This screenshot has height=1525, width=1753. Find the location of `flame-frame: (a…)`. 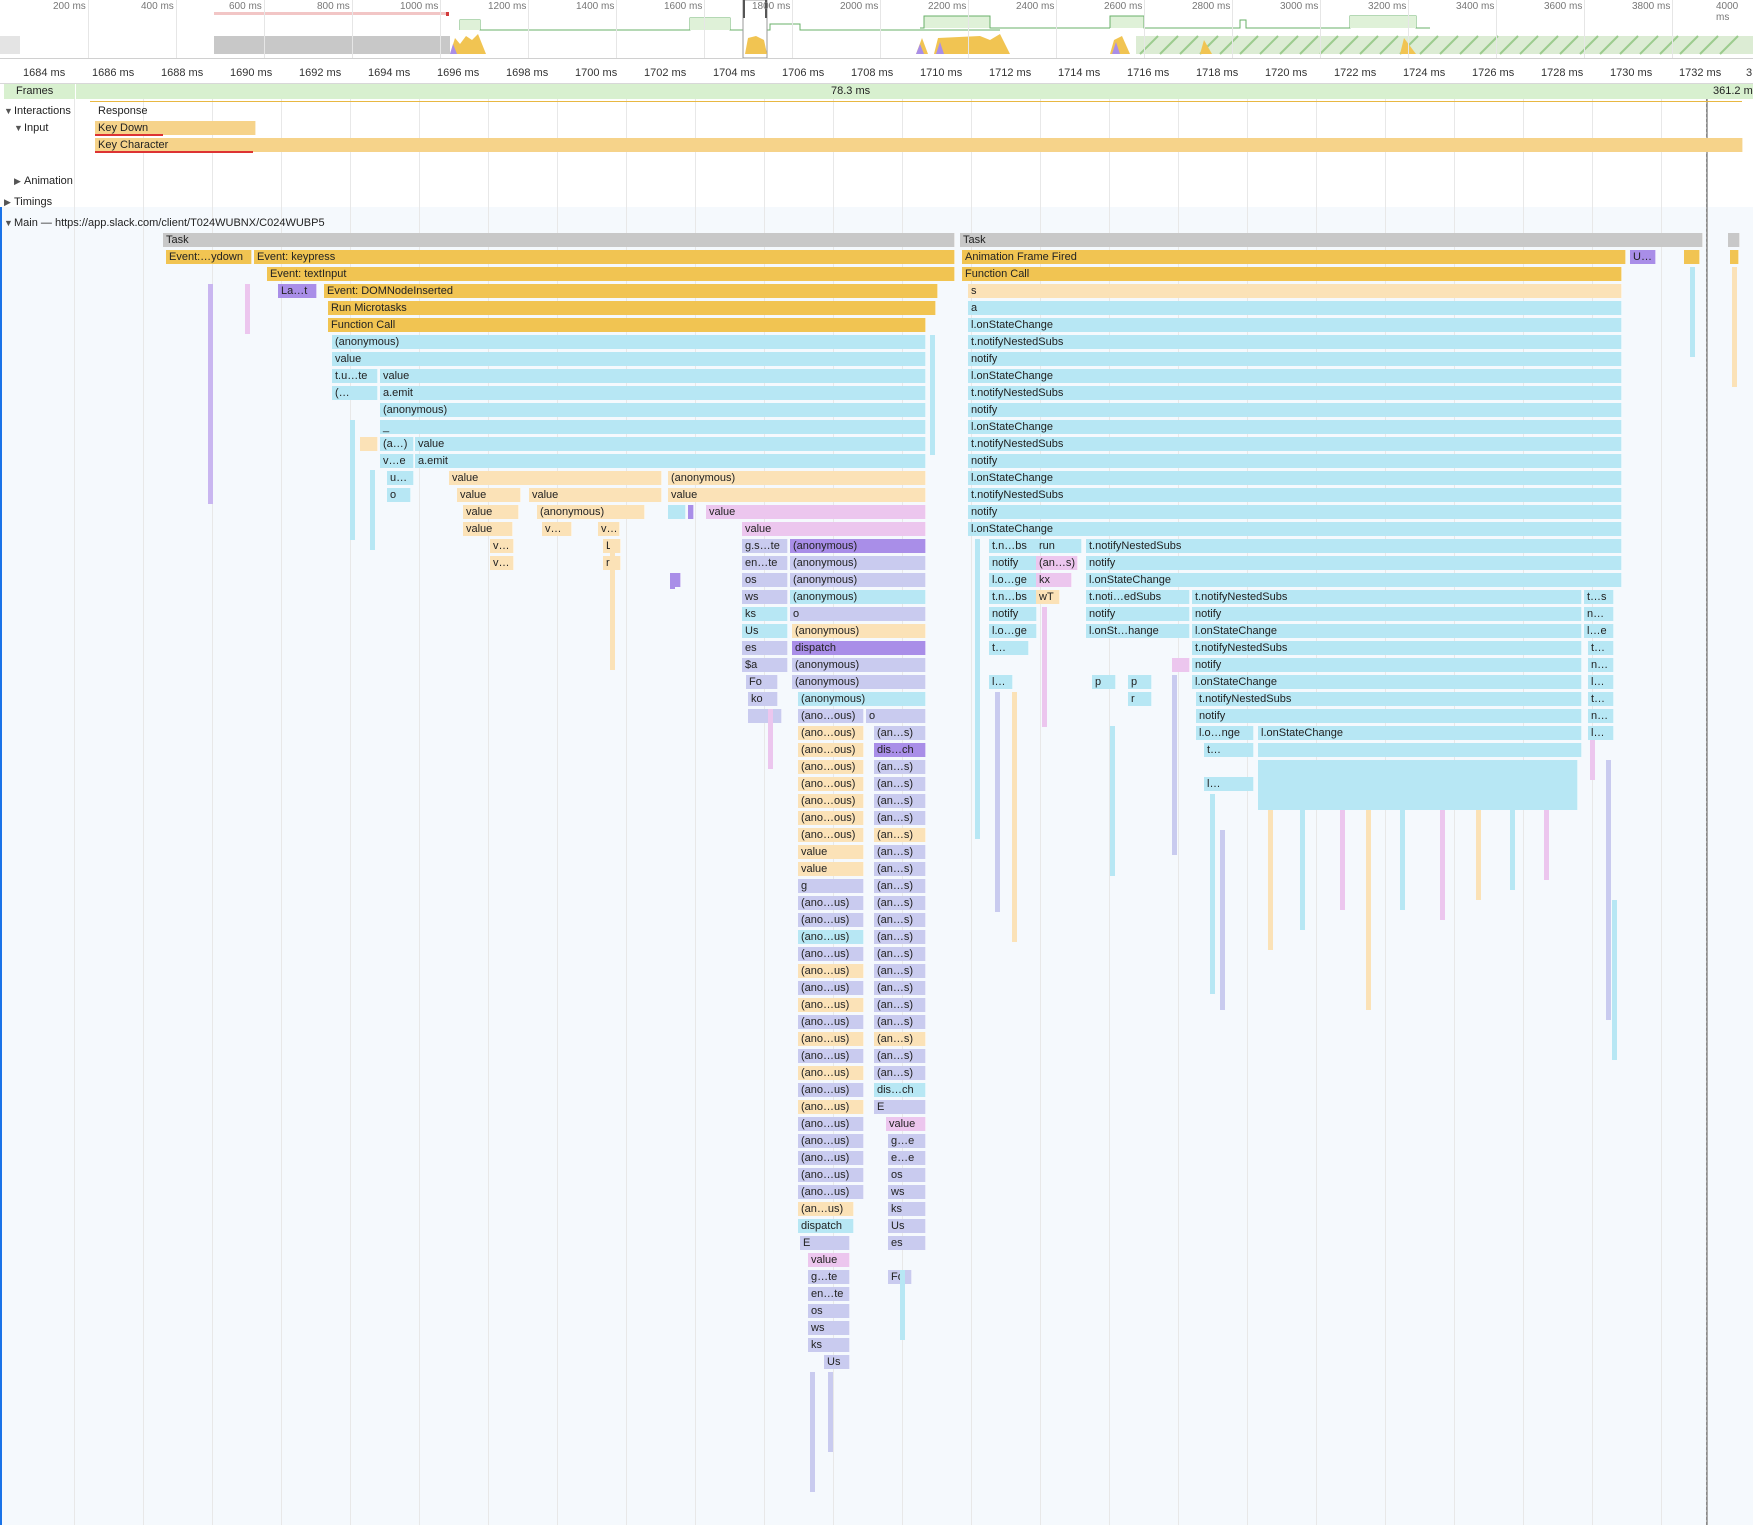

flame-frame: (a…) is located at coordinates (397, 444).